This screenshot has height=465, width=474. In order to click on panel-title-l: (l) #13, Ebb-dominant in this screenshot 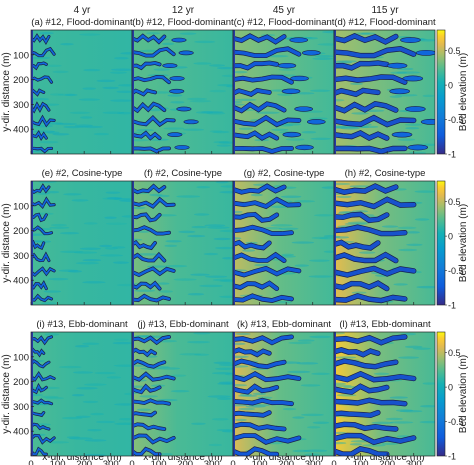, I will do `click(385, 324)`.